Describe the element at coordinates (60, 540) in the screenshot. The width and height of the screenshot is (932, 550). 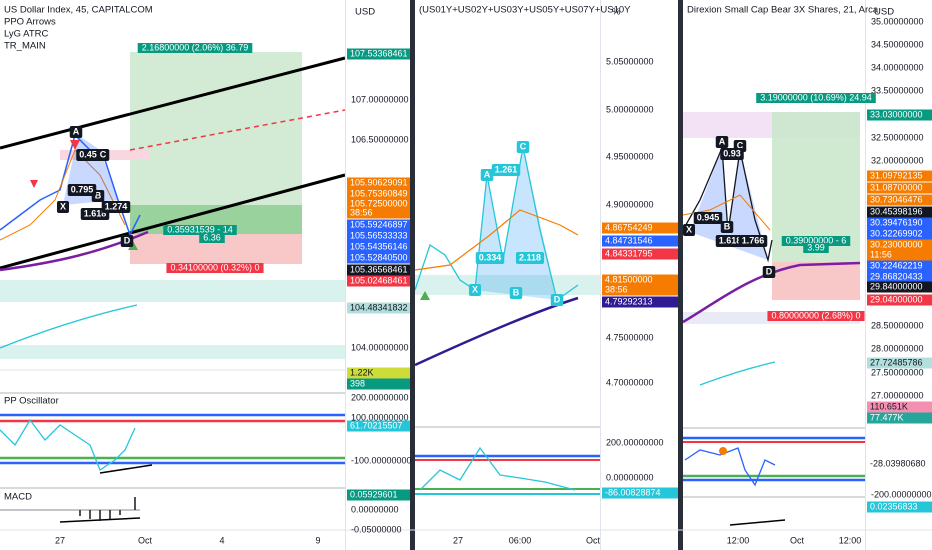
I see `time-axis-label: 27` at that location.